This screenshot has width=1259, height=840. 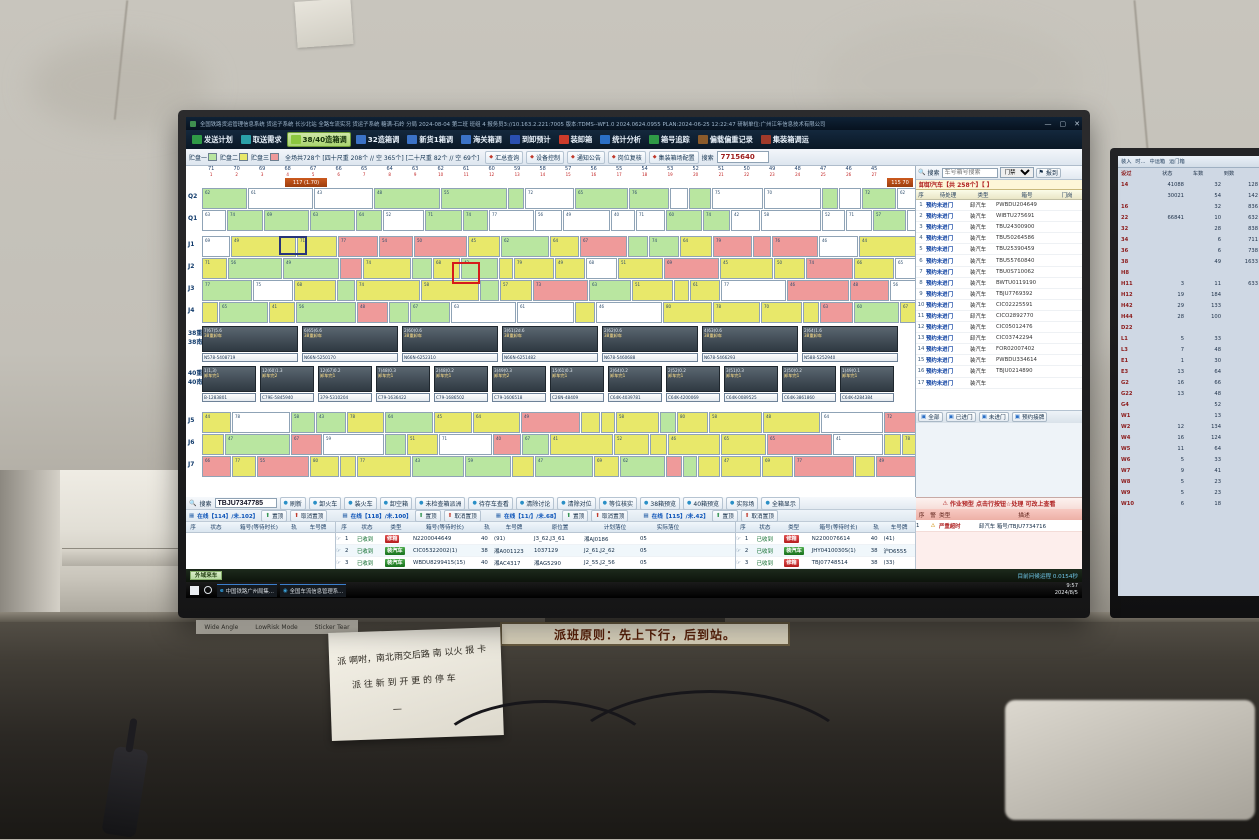 What do you see at coordinates (693, 397) in the screenshot?
I see `yard-block-code: C64K-4200069` at bounding box center [693, 397].